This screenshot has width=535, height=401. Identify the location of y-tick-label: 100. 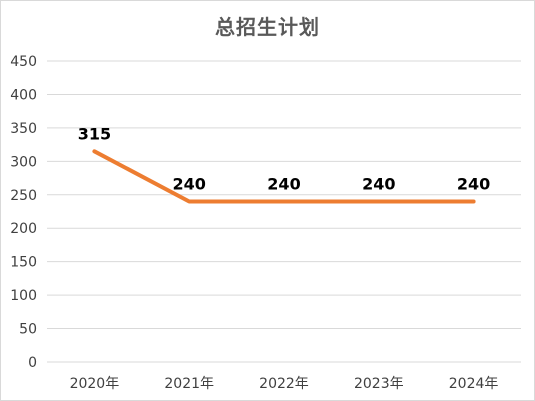
(23, 296).